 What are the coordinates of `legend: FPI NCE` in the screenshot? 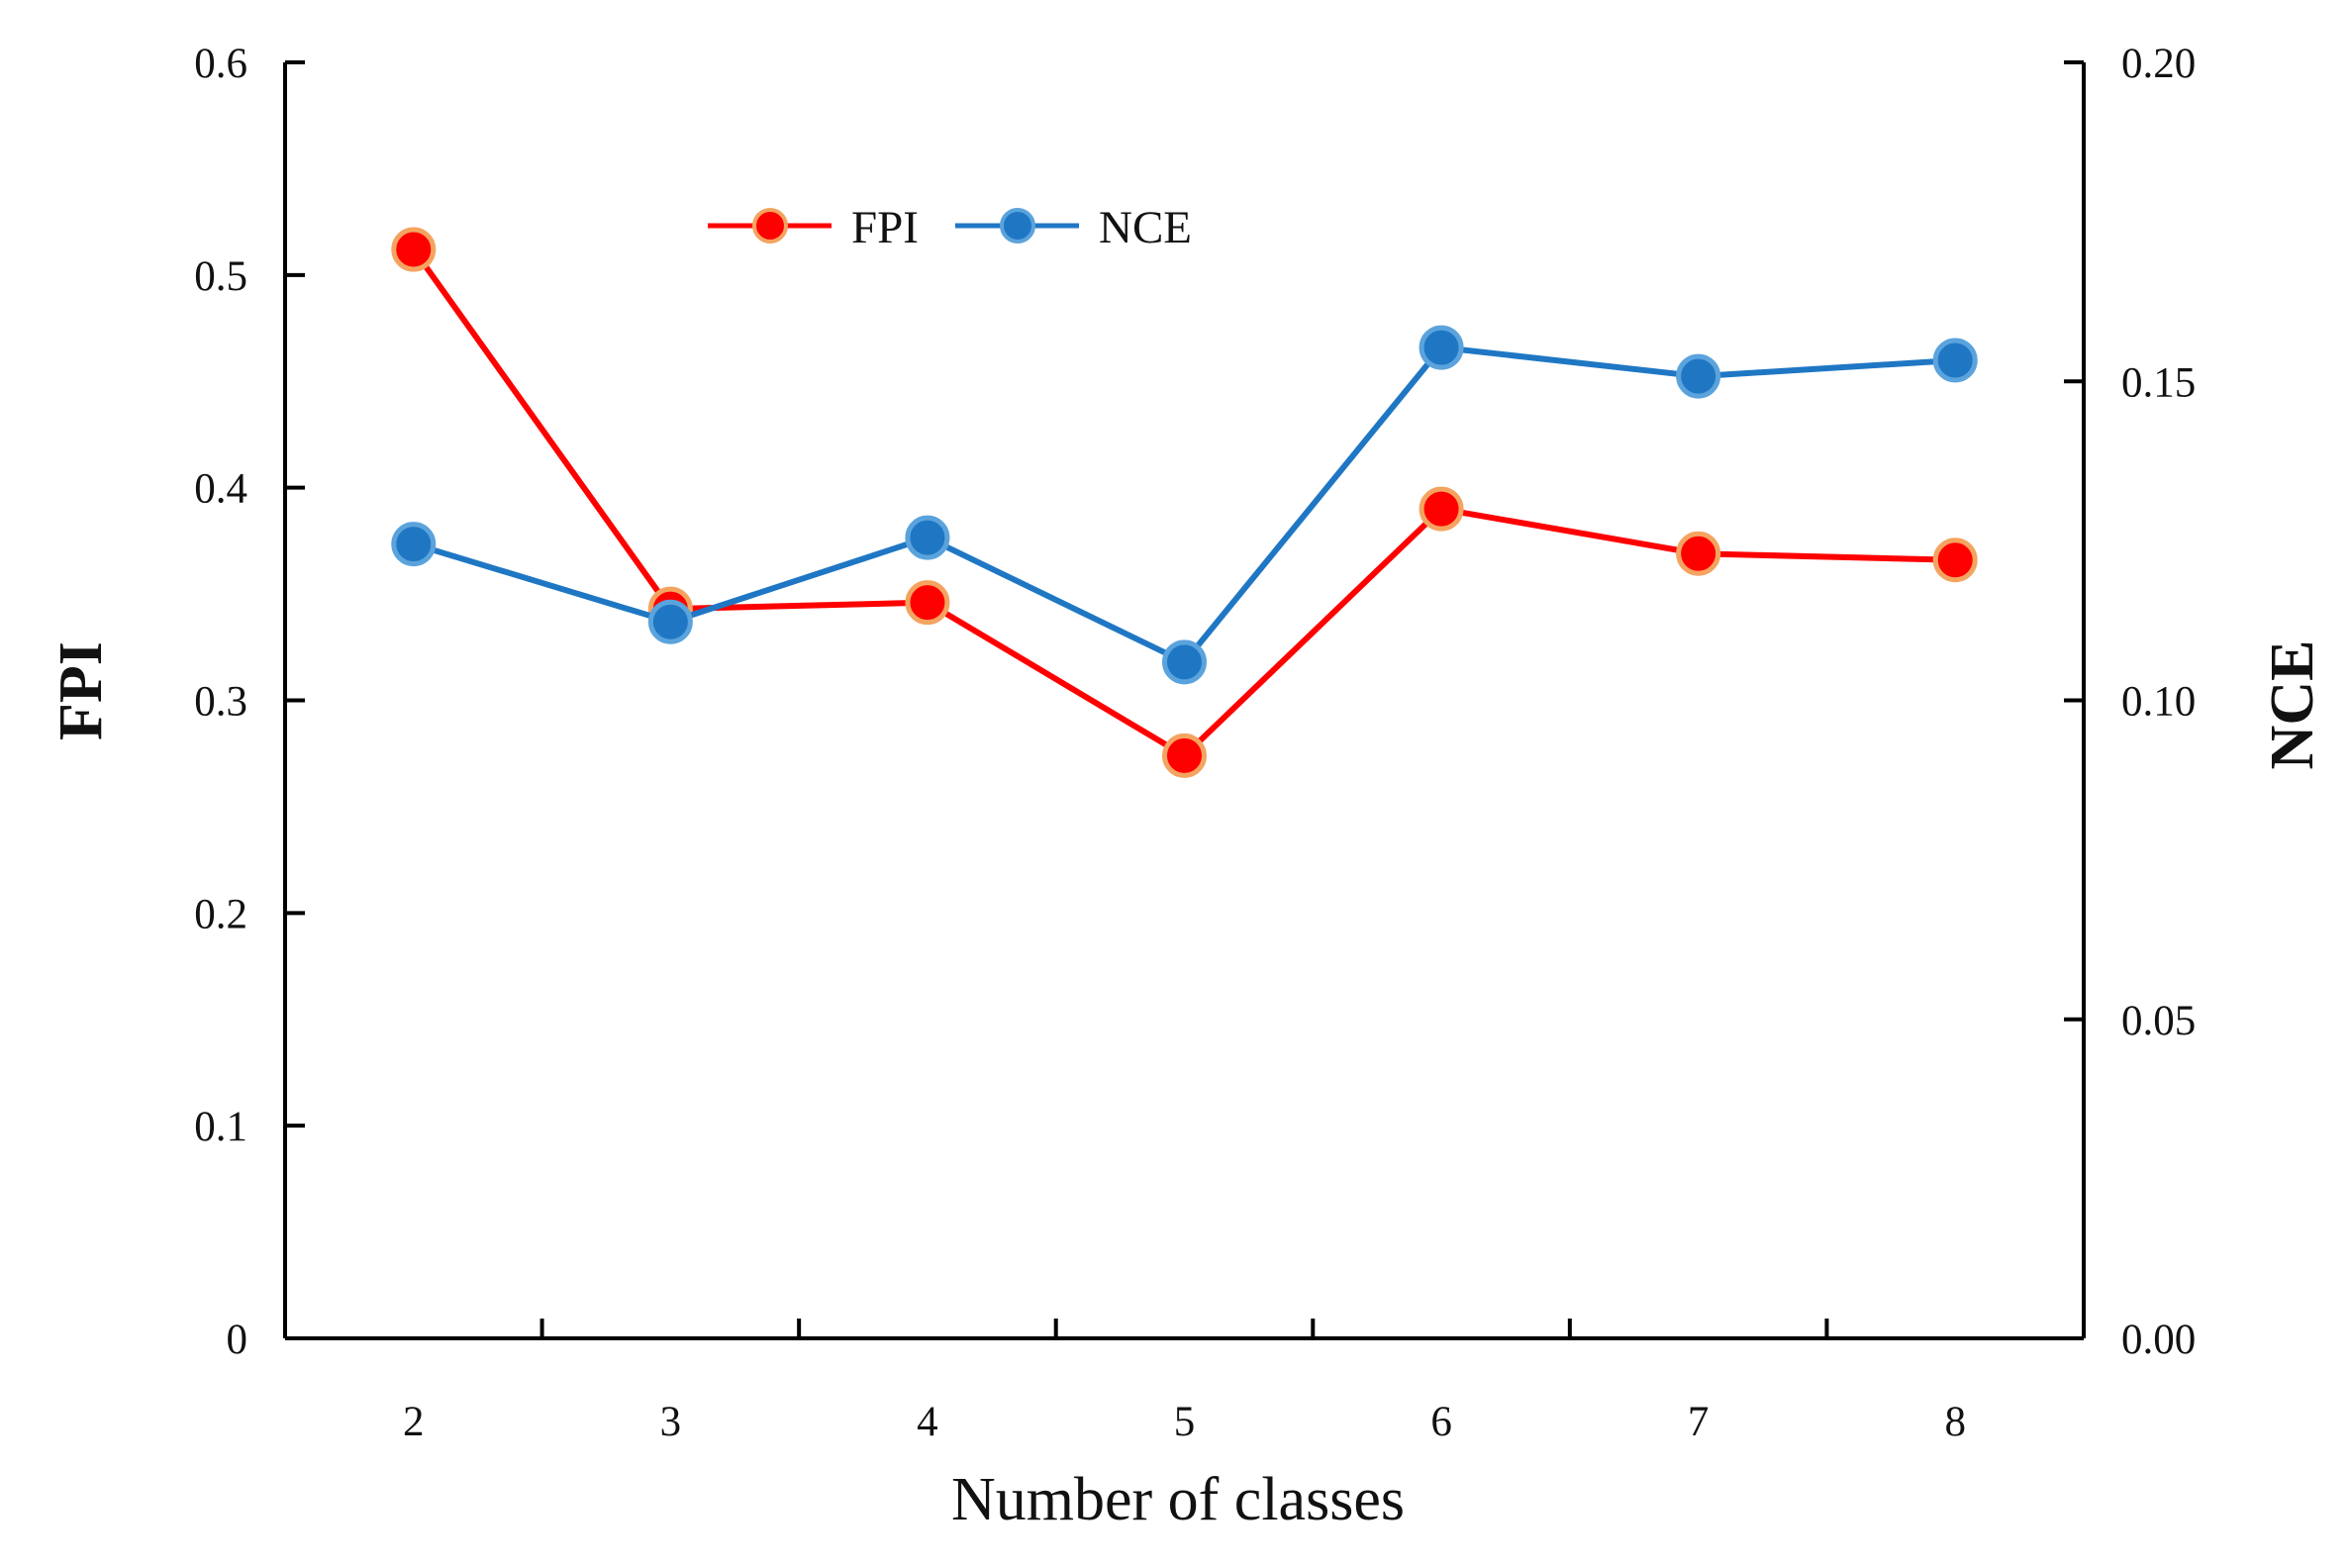 It's located at (950, 227).